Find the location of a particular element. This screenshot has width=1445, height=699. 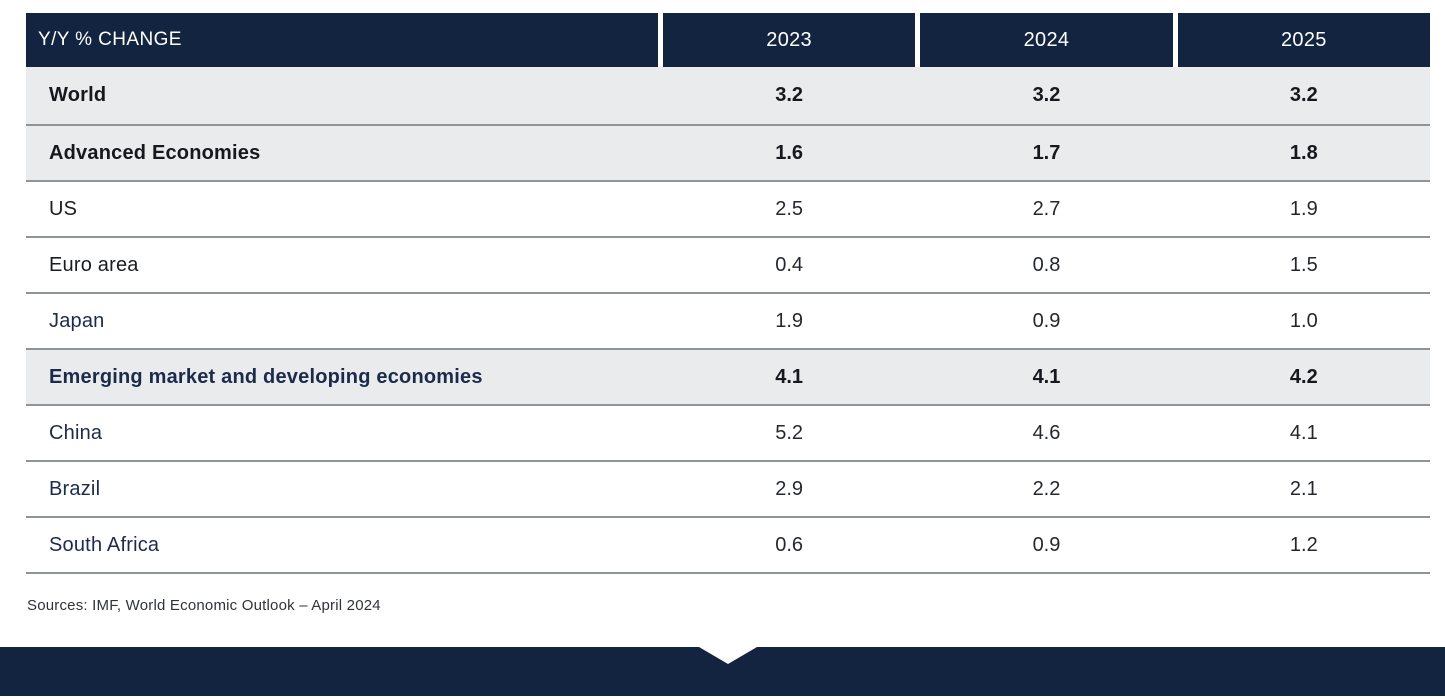

chevron-down-icon is located at coordinates (728, 655).